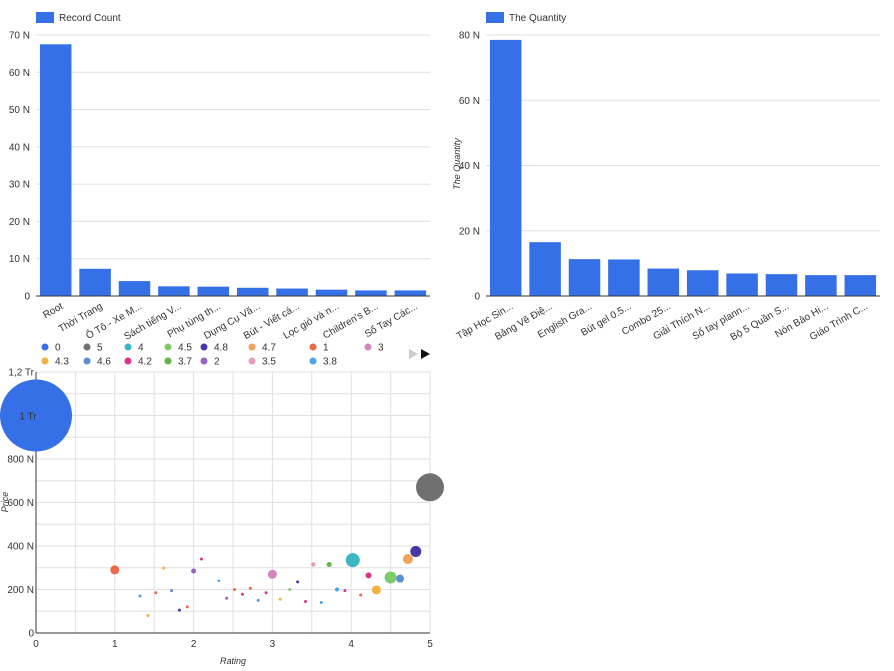 The height and width of the screenshot is (671, 894). What do you see at coordinates (262, 362) in the screenshot?
I see `legend-item: 3.5` at bounding box center [262, 362].